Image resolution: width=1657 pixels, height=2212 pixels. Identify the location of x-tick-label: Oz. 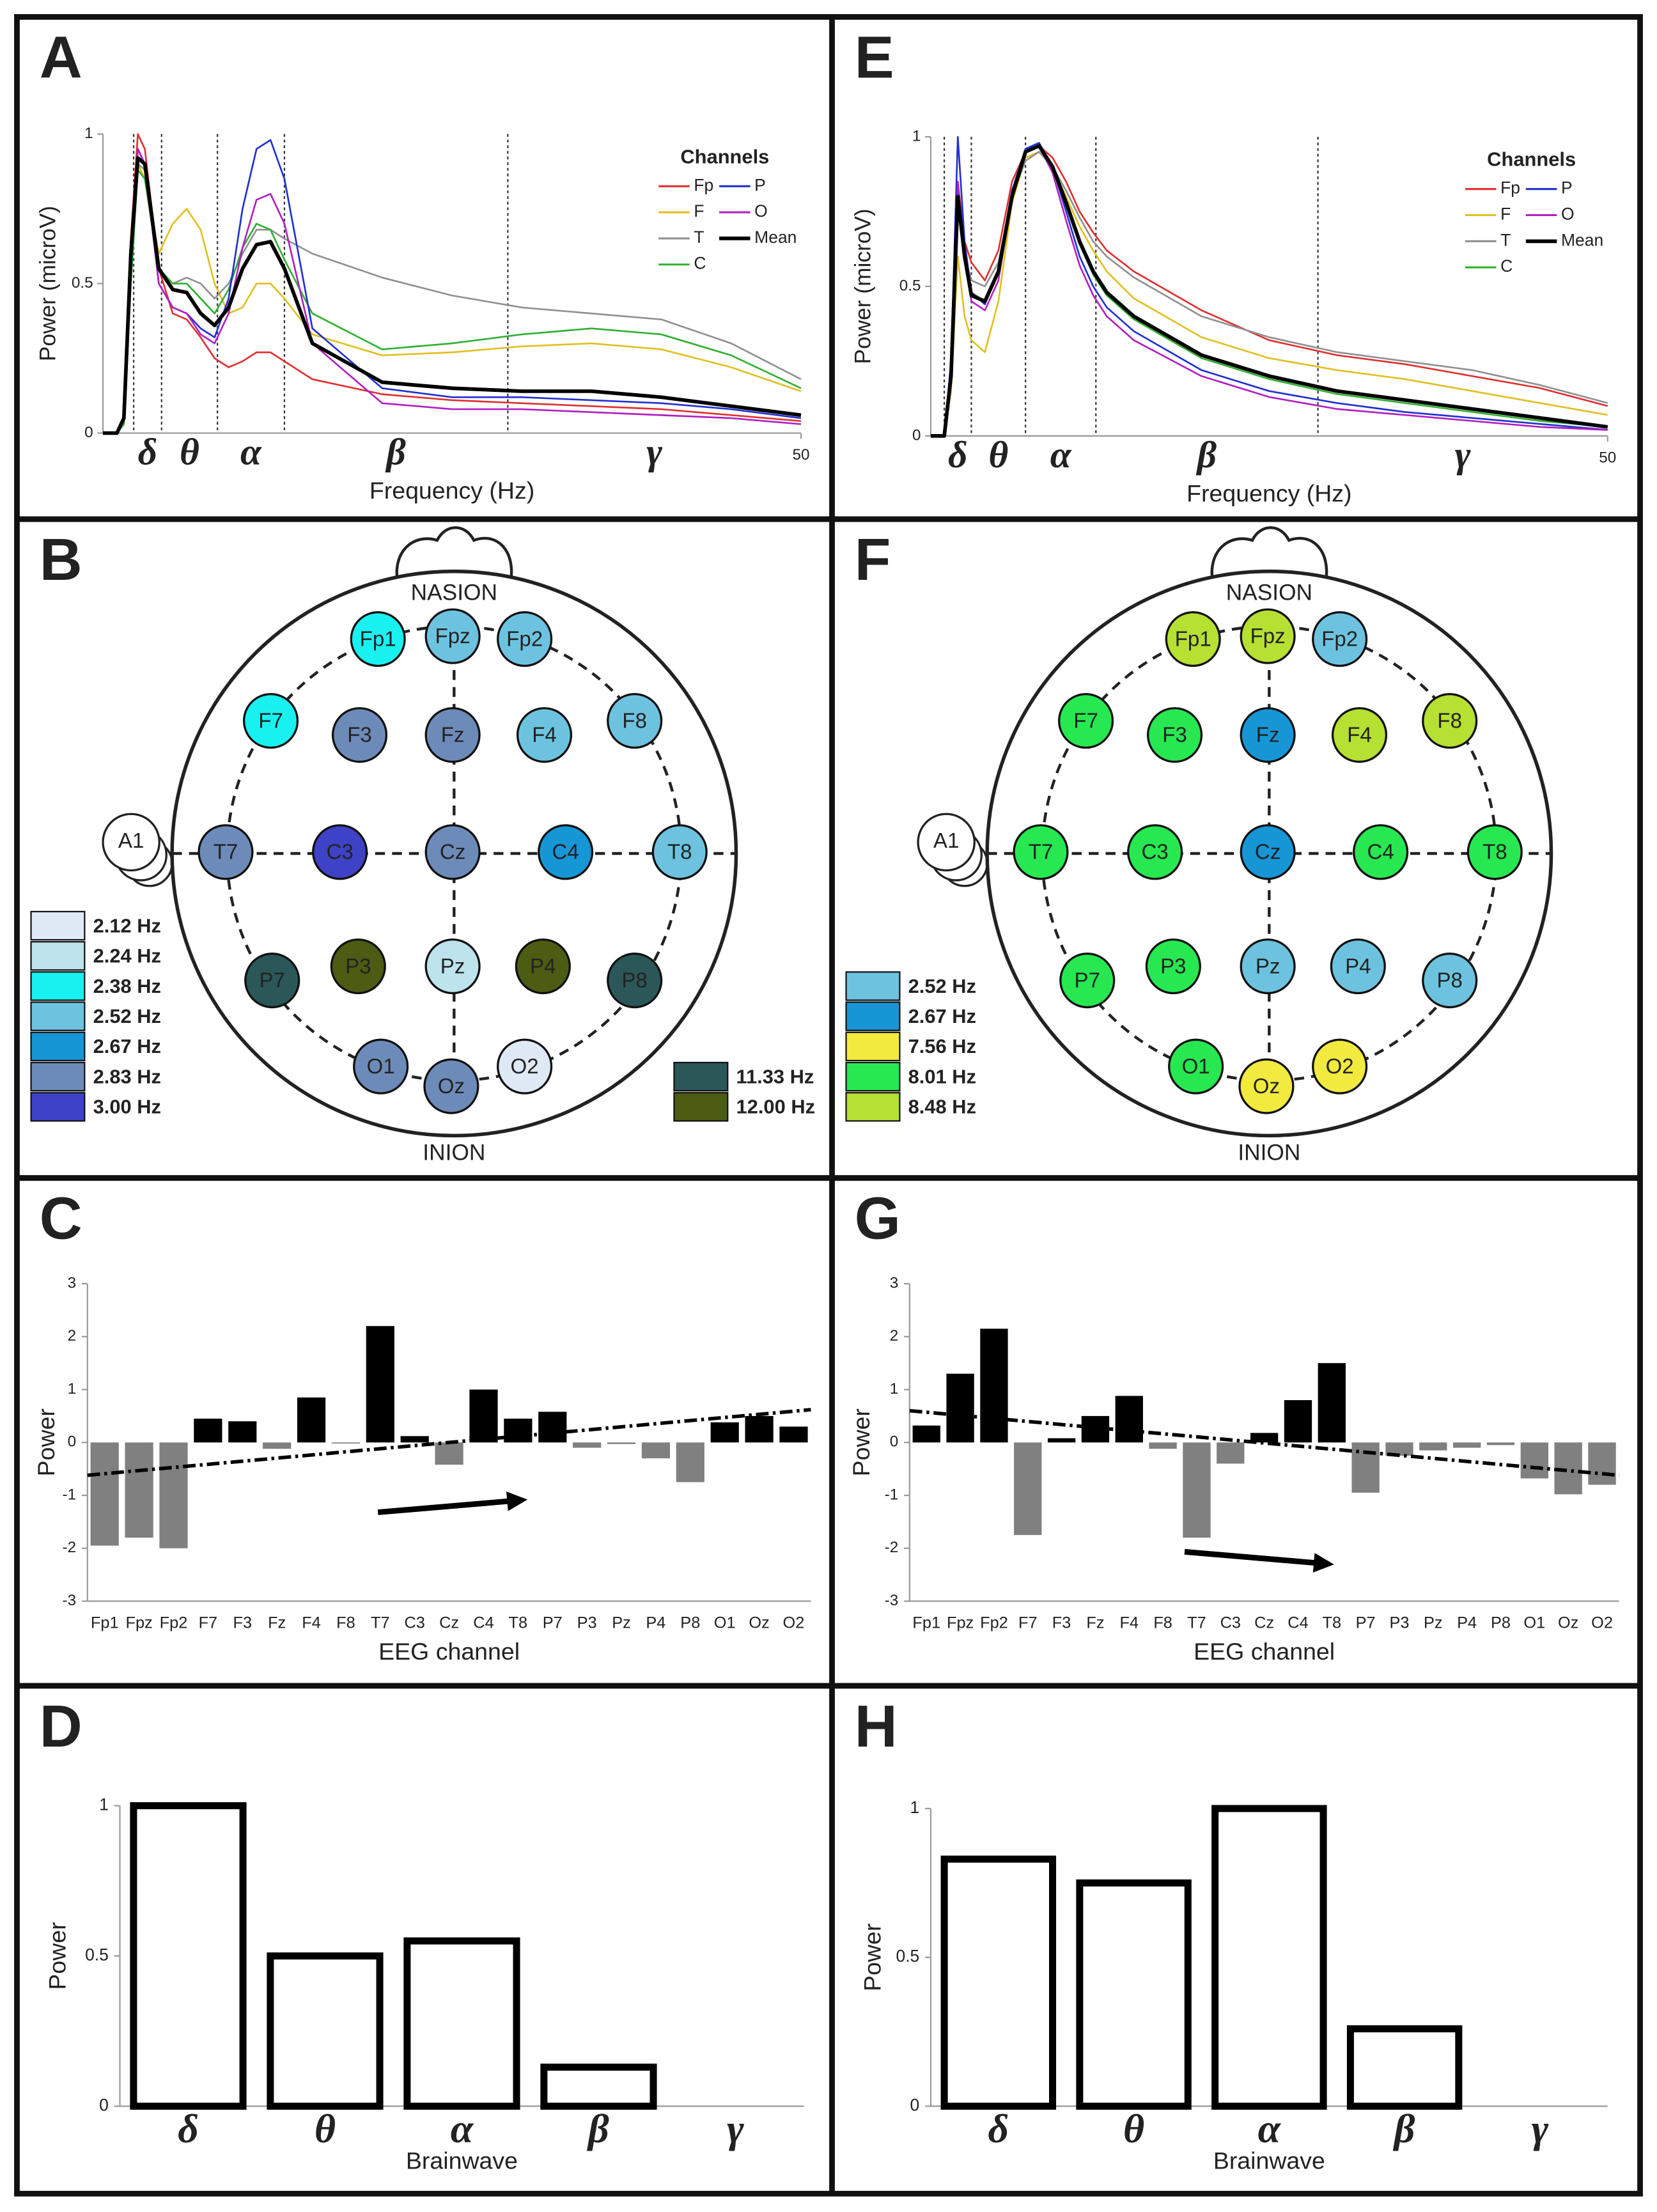
(1568, 1623).